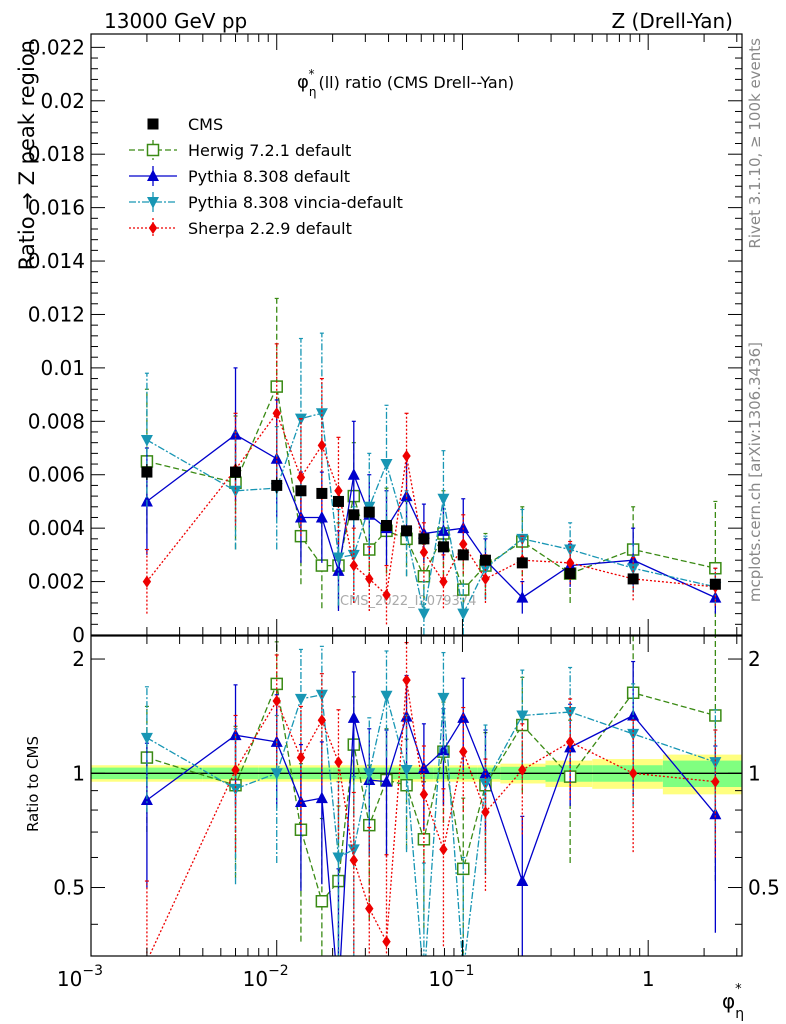 The width and height of the screenshot is (786, 1024). Describe the element at coordinates (153, 228) in the screenshot. I see `legend-marker-sherpa` at that location.